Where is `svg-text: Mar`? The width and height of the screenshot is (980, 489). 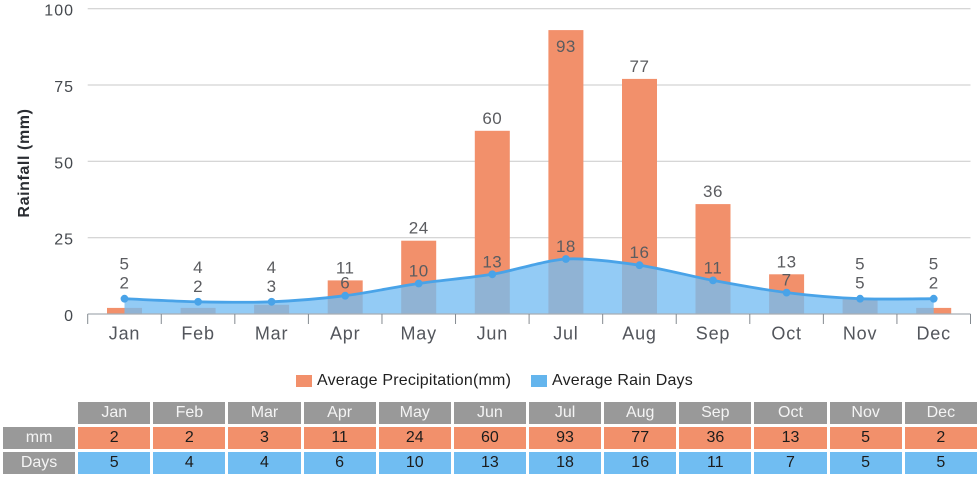 svg-text: Mar is located at coordinates (271, 334).